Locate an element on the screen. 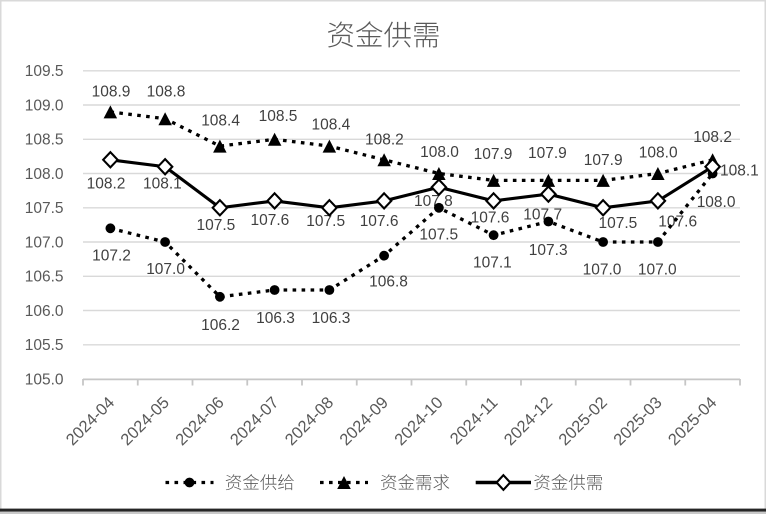 Image resolution: width=766 pixels, height=519 pixels. svg-text: 107.2 is located at coordinates (111, 256).